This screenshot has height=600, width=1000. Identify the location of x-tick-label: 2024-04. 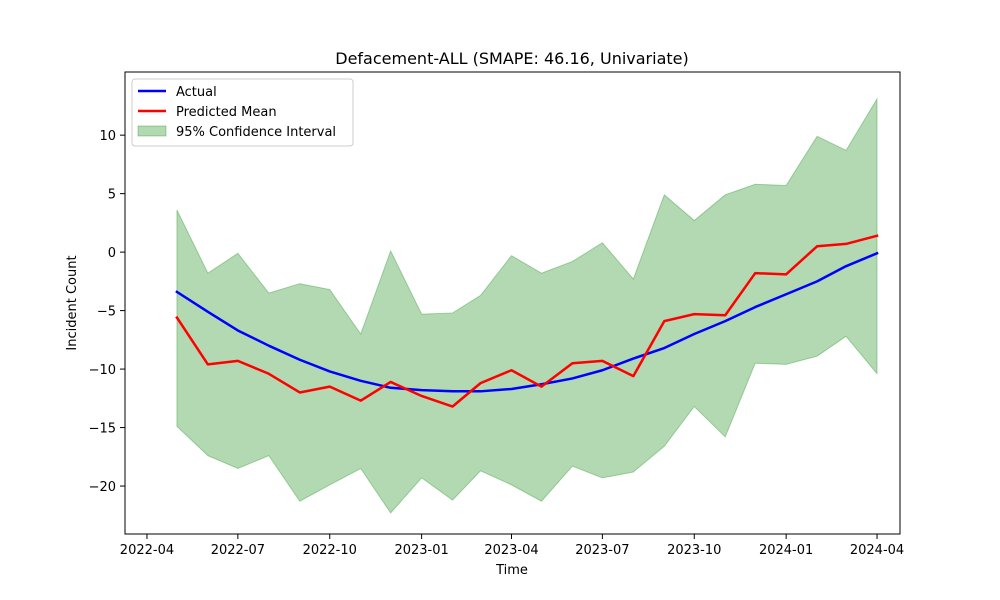
(877, 550).